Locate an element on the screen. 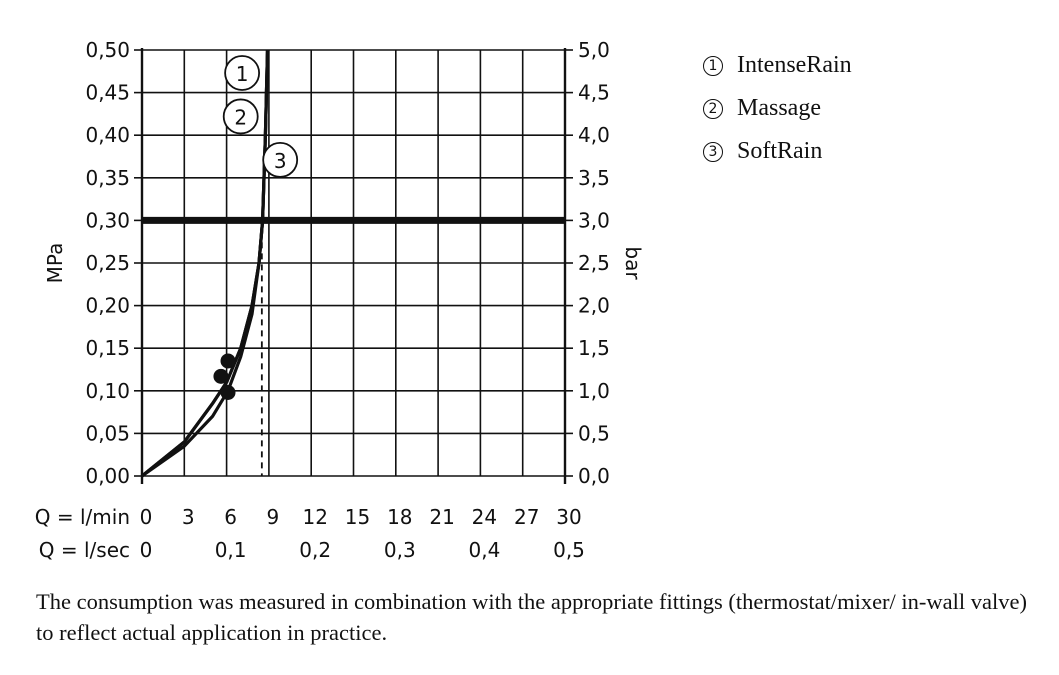  x-tick-label-lmin: 15 is located at coordinates (357, 517).